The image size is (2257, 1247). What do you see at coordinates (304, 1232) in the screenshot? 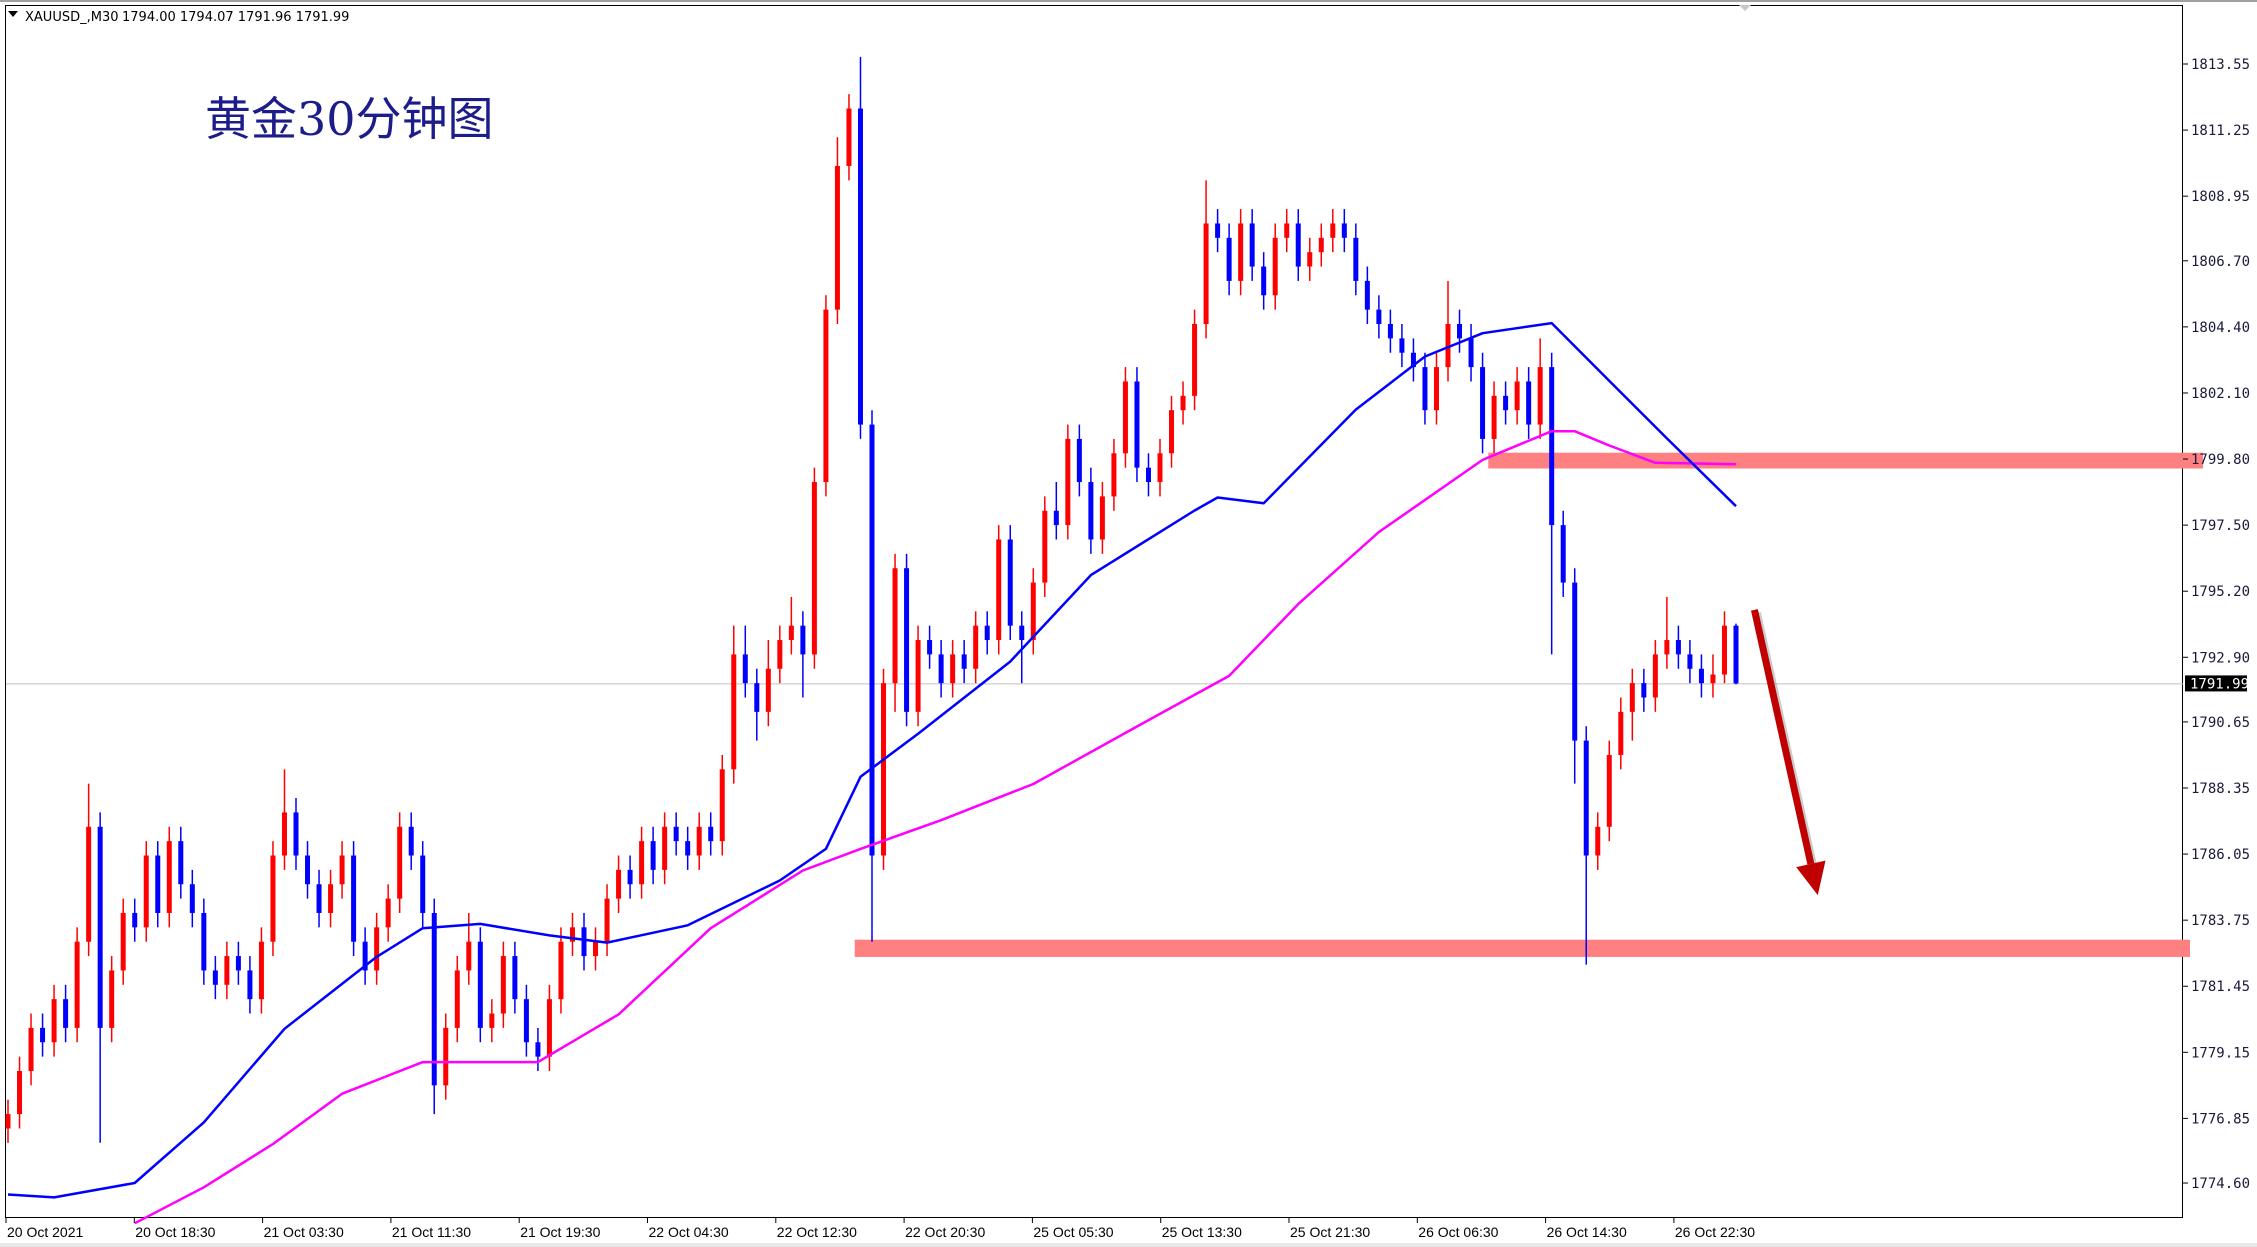
I see `time-tick-label: 21 Oct 03:30` at bounding box center [304, 1232].